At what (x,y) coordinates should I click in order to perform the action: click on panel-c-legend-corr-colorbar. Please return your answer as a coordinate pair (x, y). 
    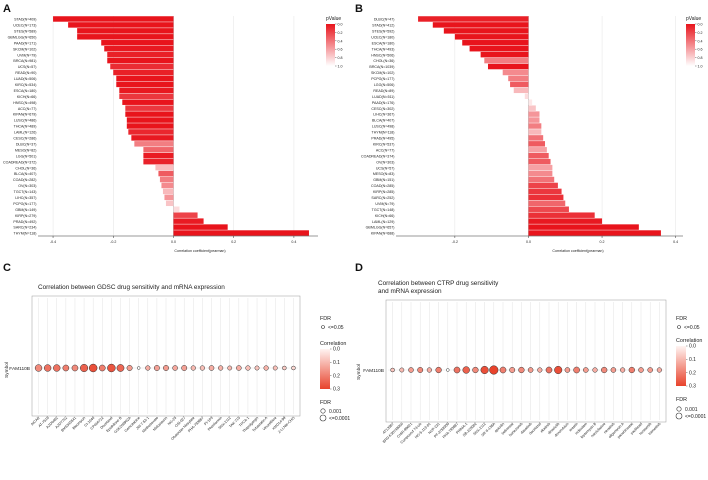
    Looking at the image, I should click on (325, 369).